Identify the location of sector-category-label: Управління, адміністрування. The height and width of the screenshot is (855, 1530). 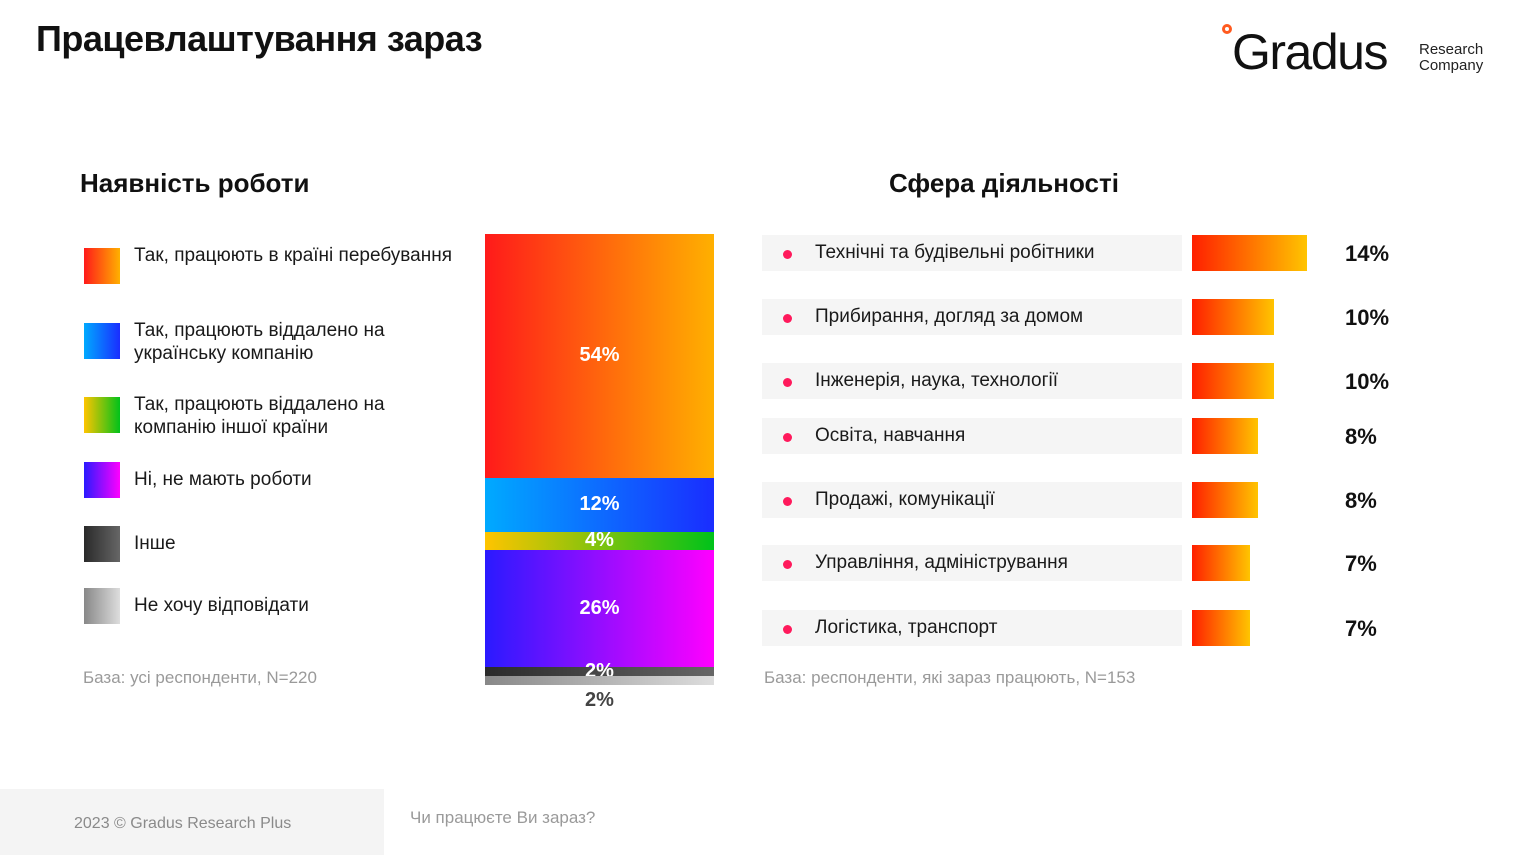
(941, 562).